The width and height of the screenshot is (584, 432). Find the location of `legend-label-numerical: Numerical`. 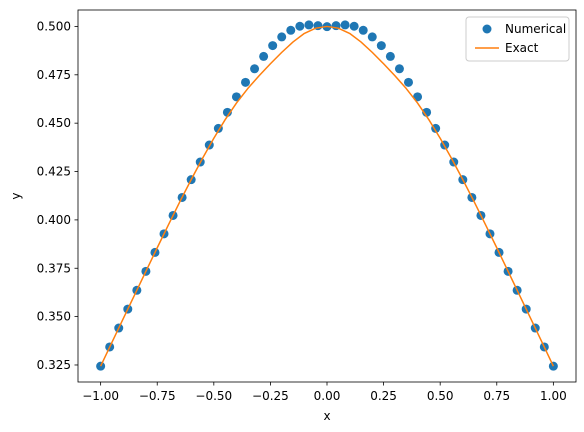

legend-label-numerical: Numerical is located at coordinates (535, 29).